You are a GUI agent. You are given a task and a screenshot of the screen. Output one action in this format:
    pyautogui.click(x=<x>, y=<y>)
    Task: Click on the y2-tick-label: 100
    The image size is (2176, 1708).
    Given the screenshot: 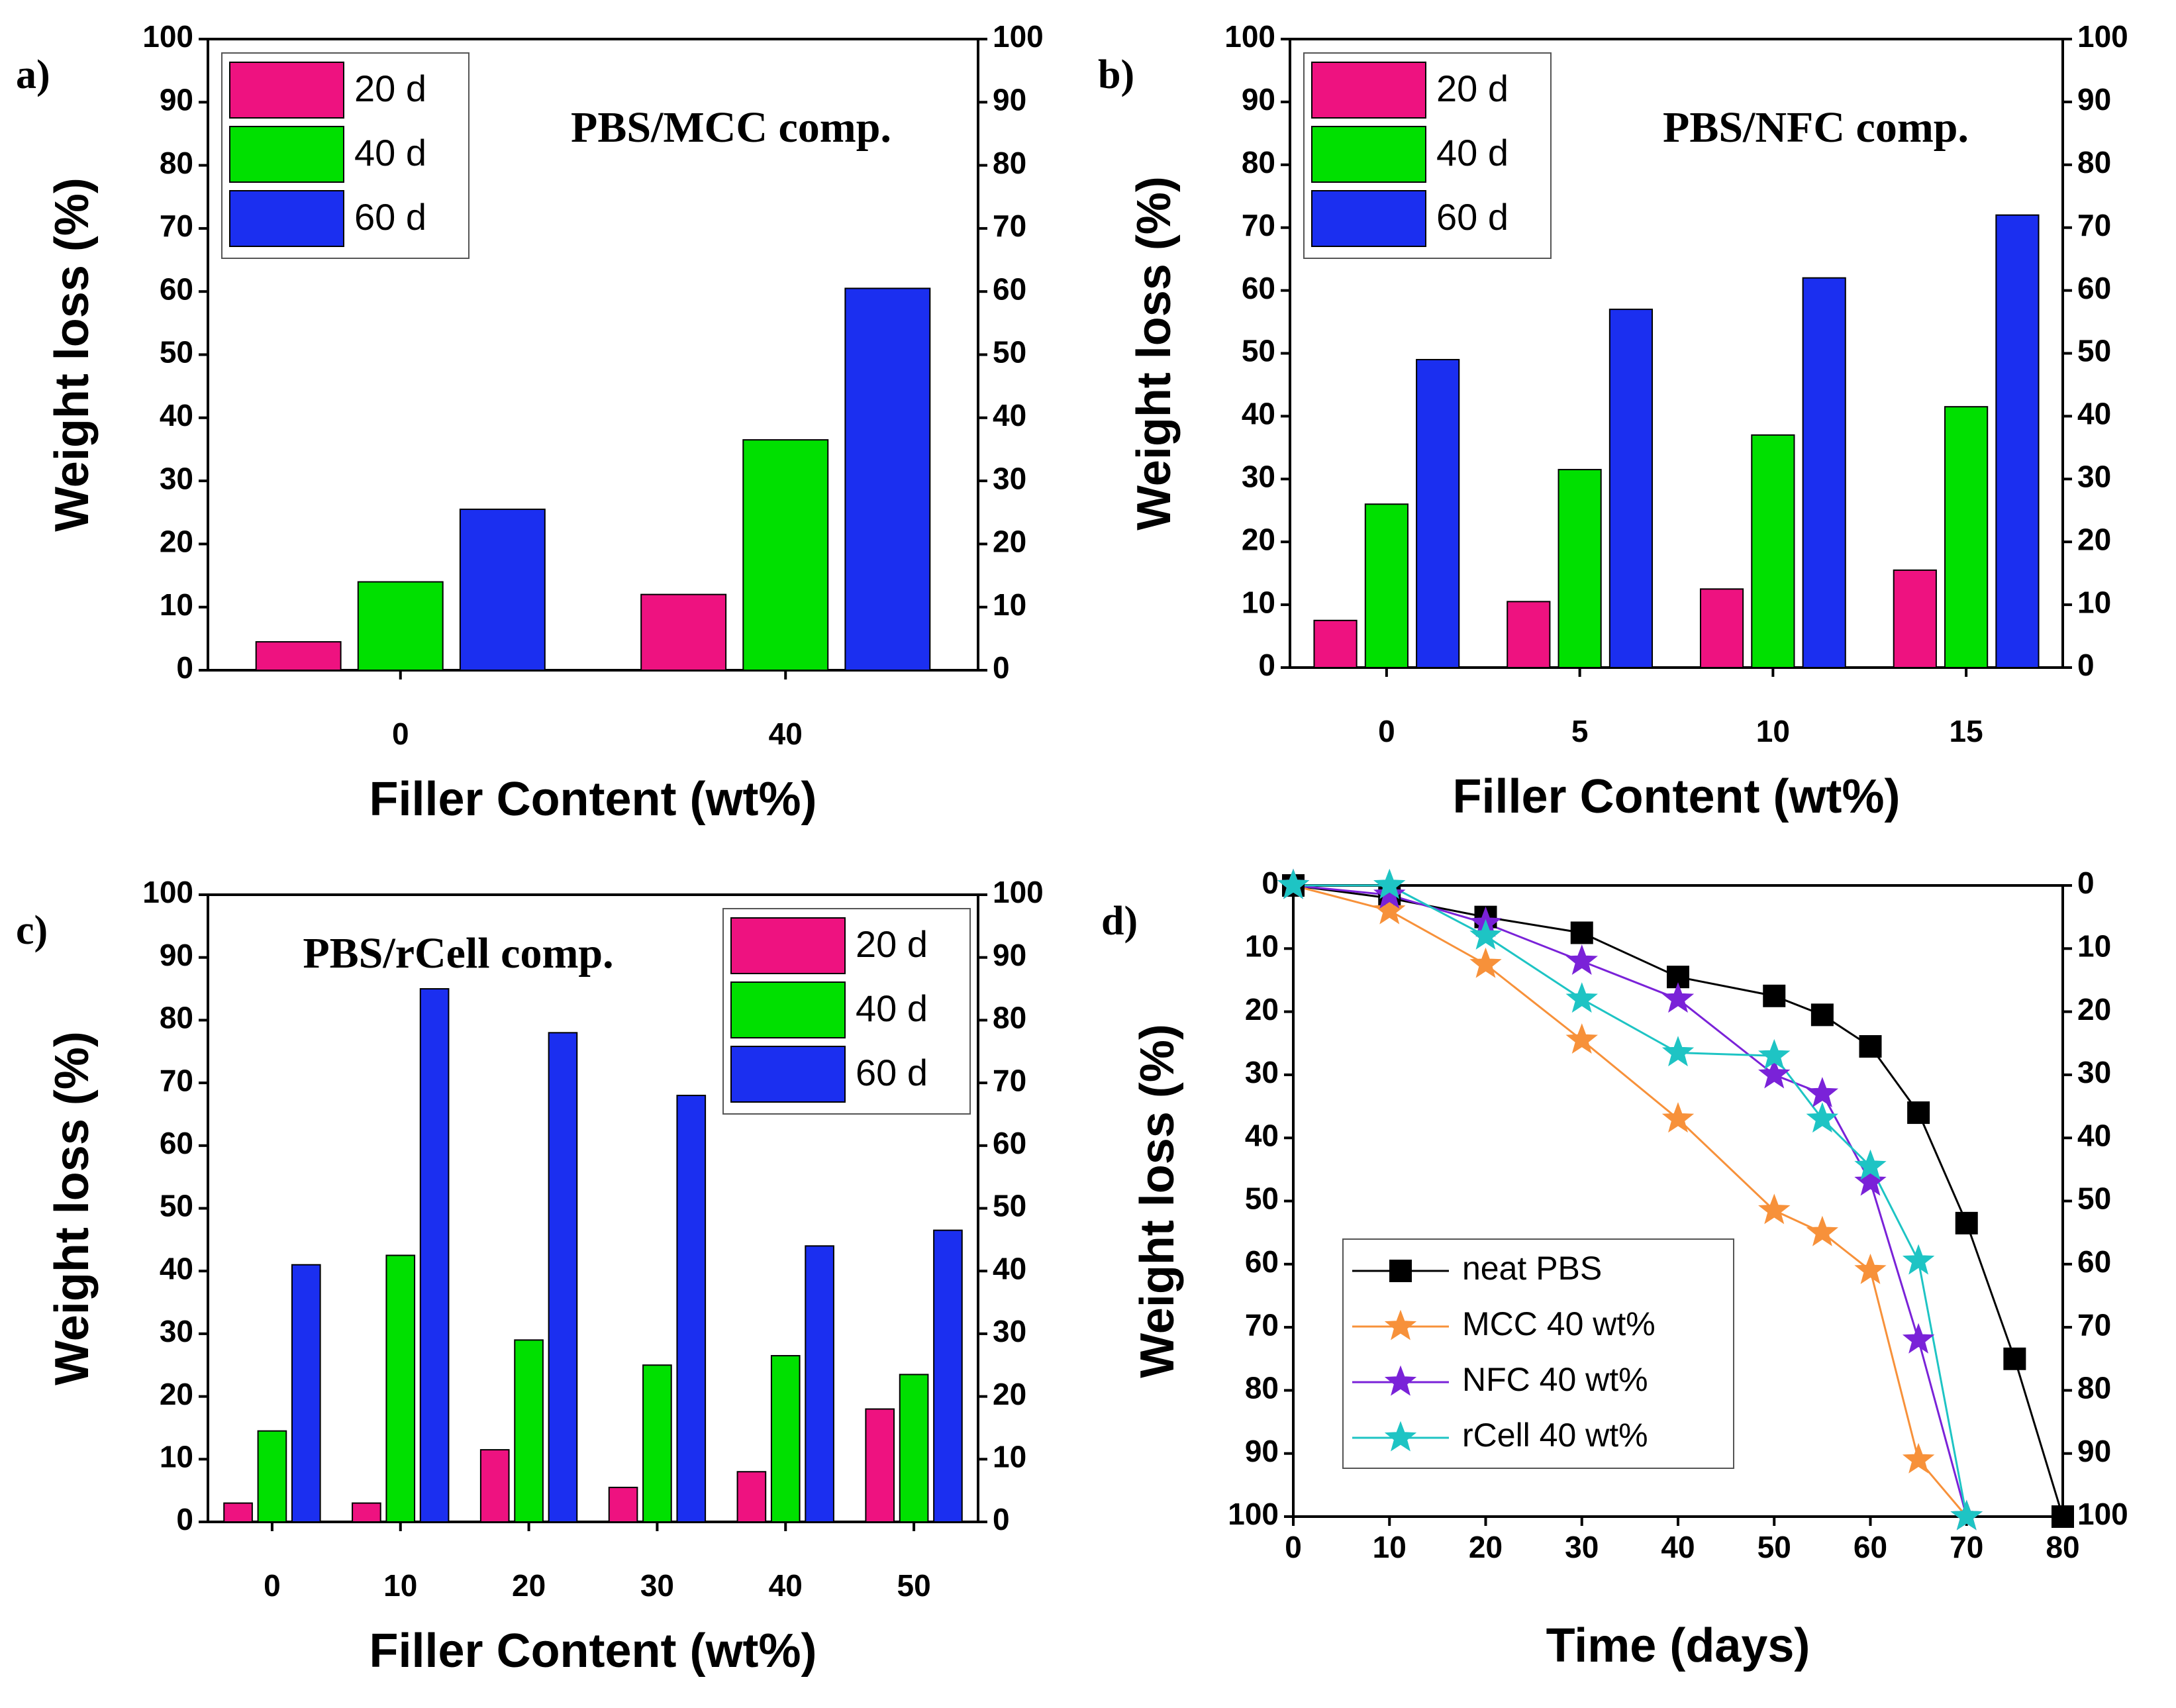 What is the action you would take?
    pyautogui.click(x=1018, y=37)
    